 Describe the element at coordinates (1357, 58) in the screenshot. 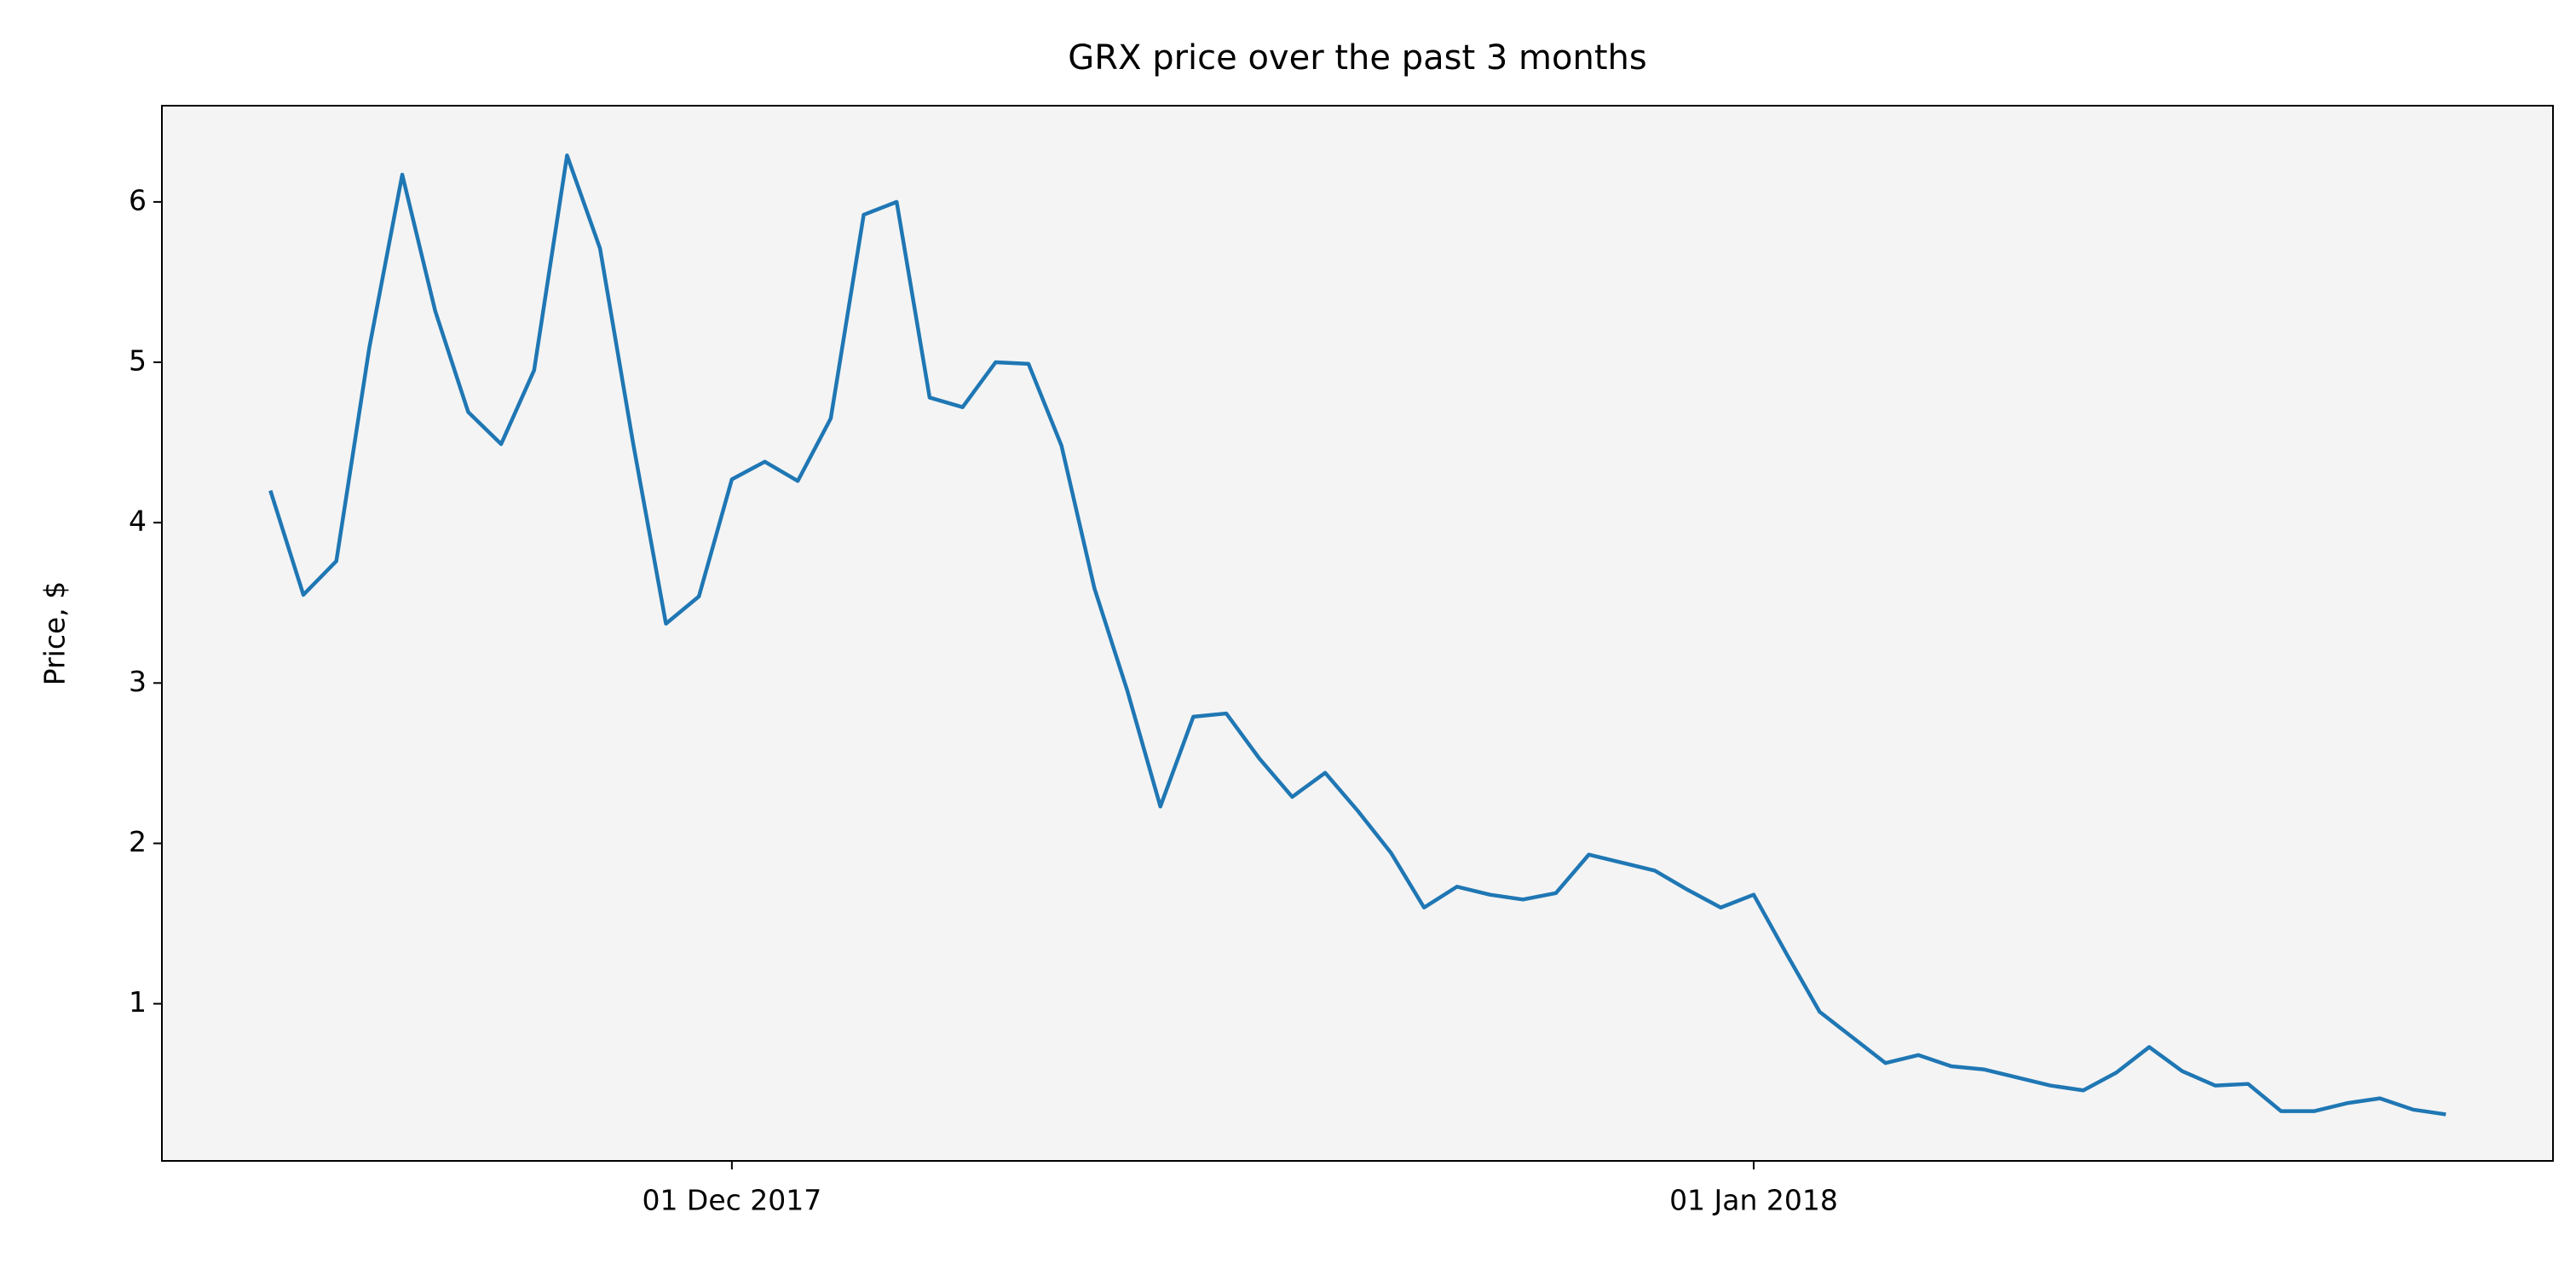

I see `chart-title: GRX price over the past 3 months` at that location.